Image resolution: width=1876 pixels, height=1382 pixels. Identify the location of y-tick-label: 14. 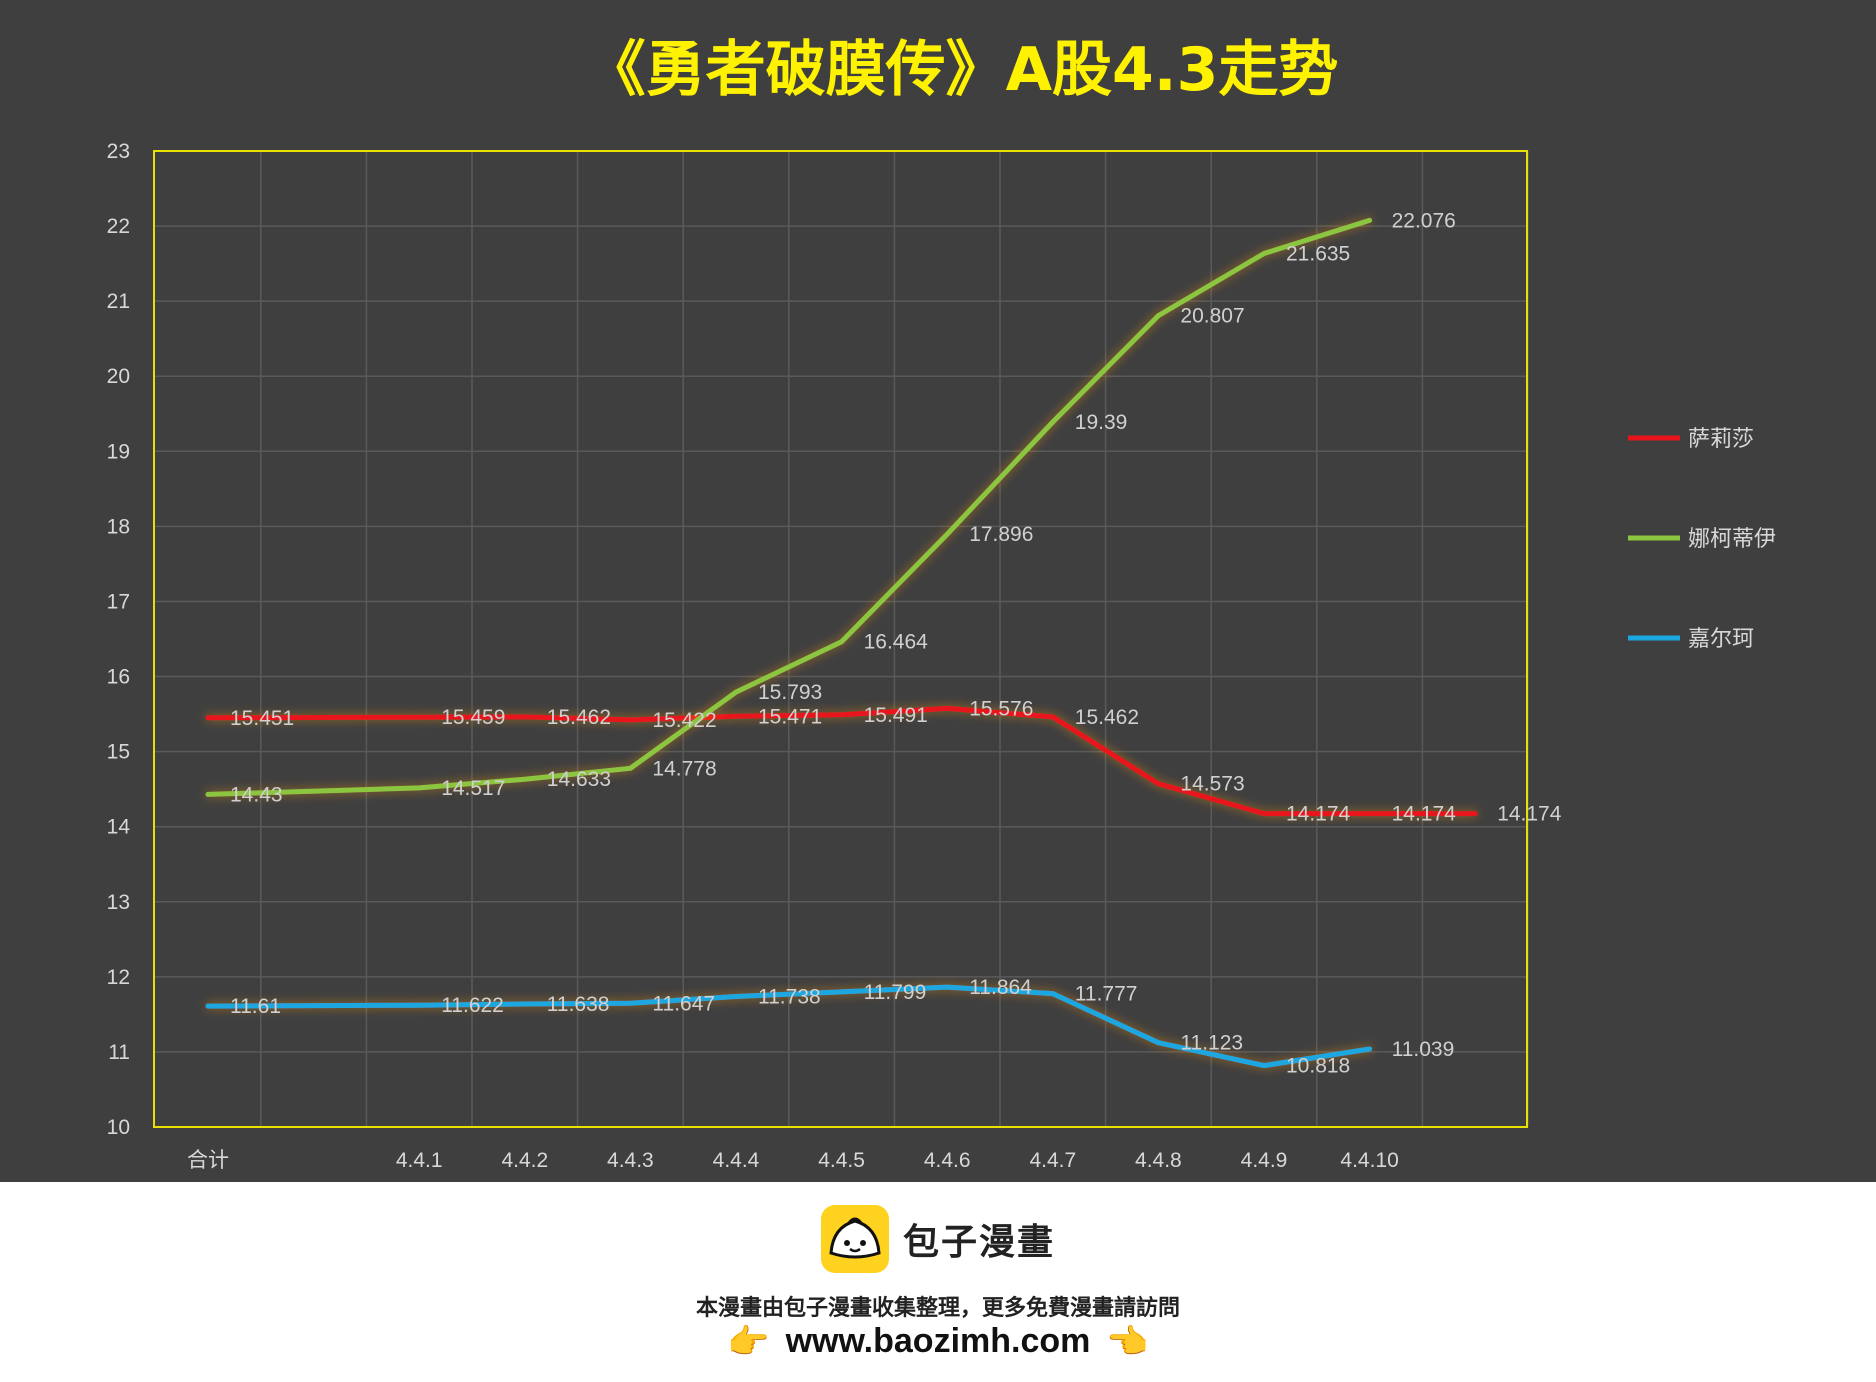
(119, 827).